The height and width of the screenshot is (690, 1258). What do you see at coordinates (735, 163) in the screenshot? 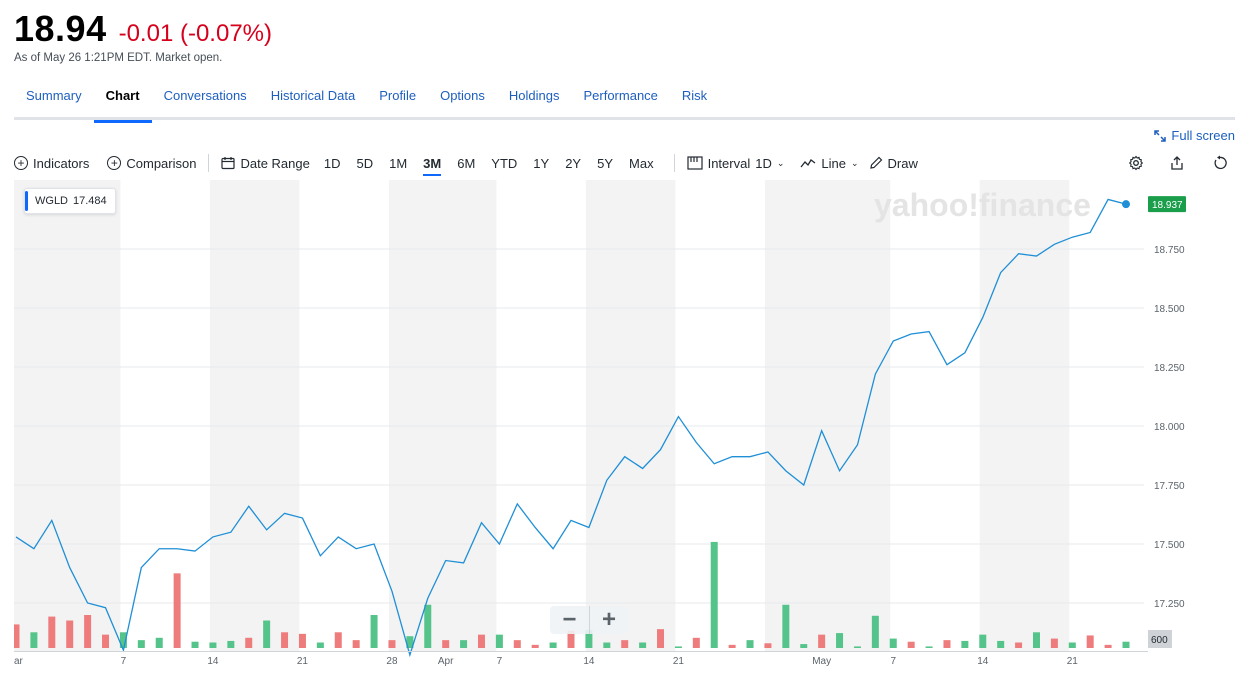
I see `interval-selector: Interval 1D ⌄` at bounding box center [735, 163].